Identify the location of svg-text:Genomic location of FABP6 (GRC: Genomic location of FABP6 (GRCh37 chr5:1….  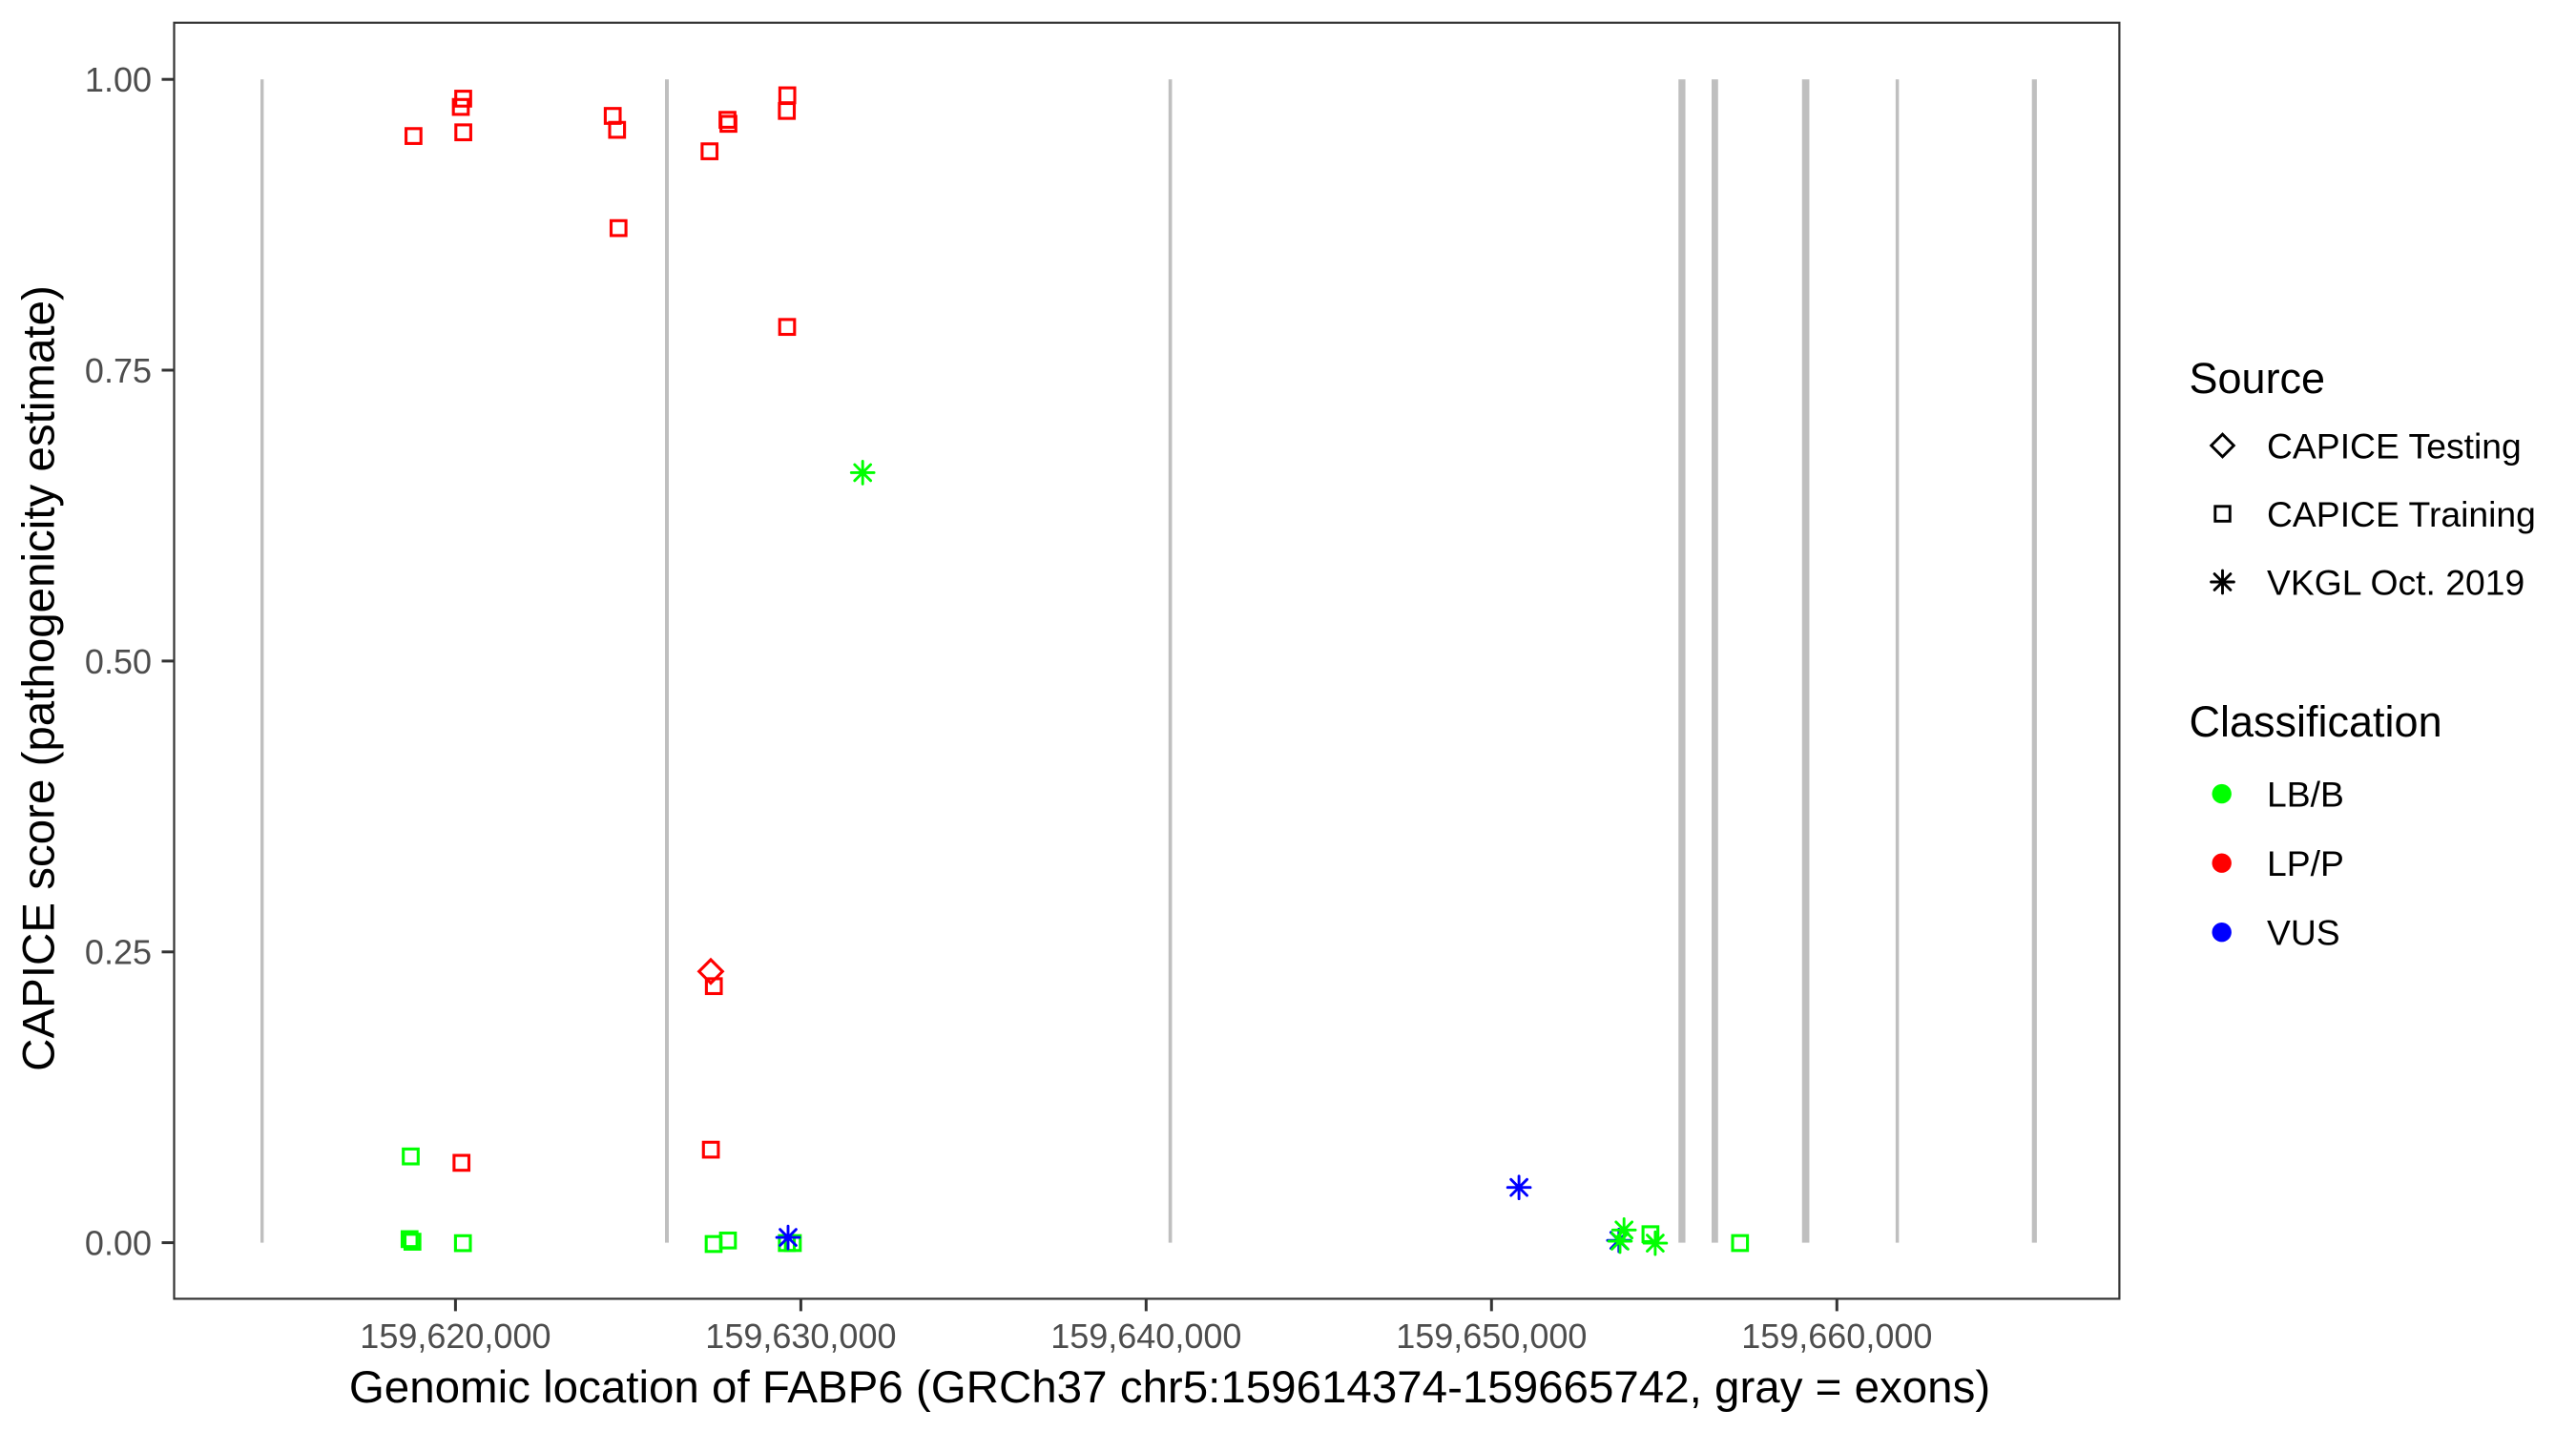
(1169, 1387).